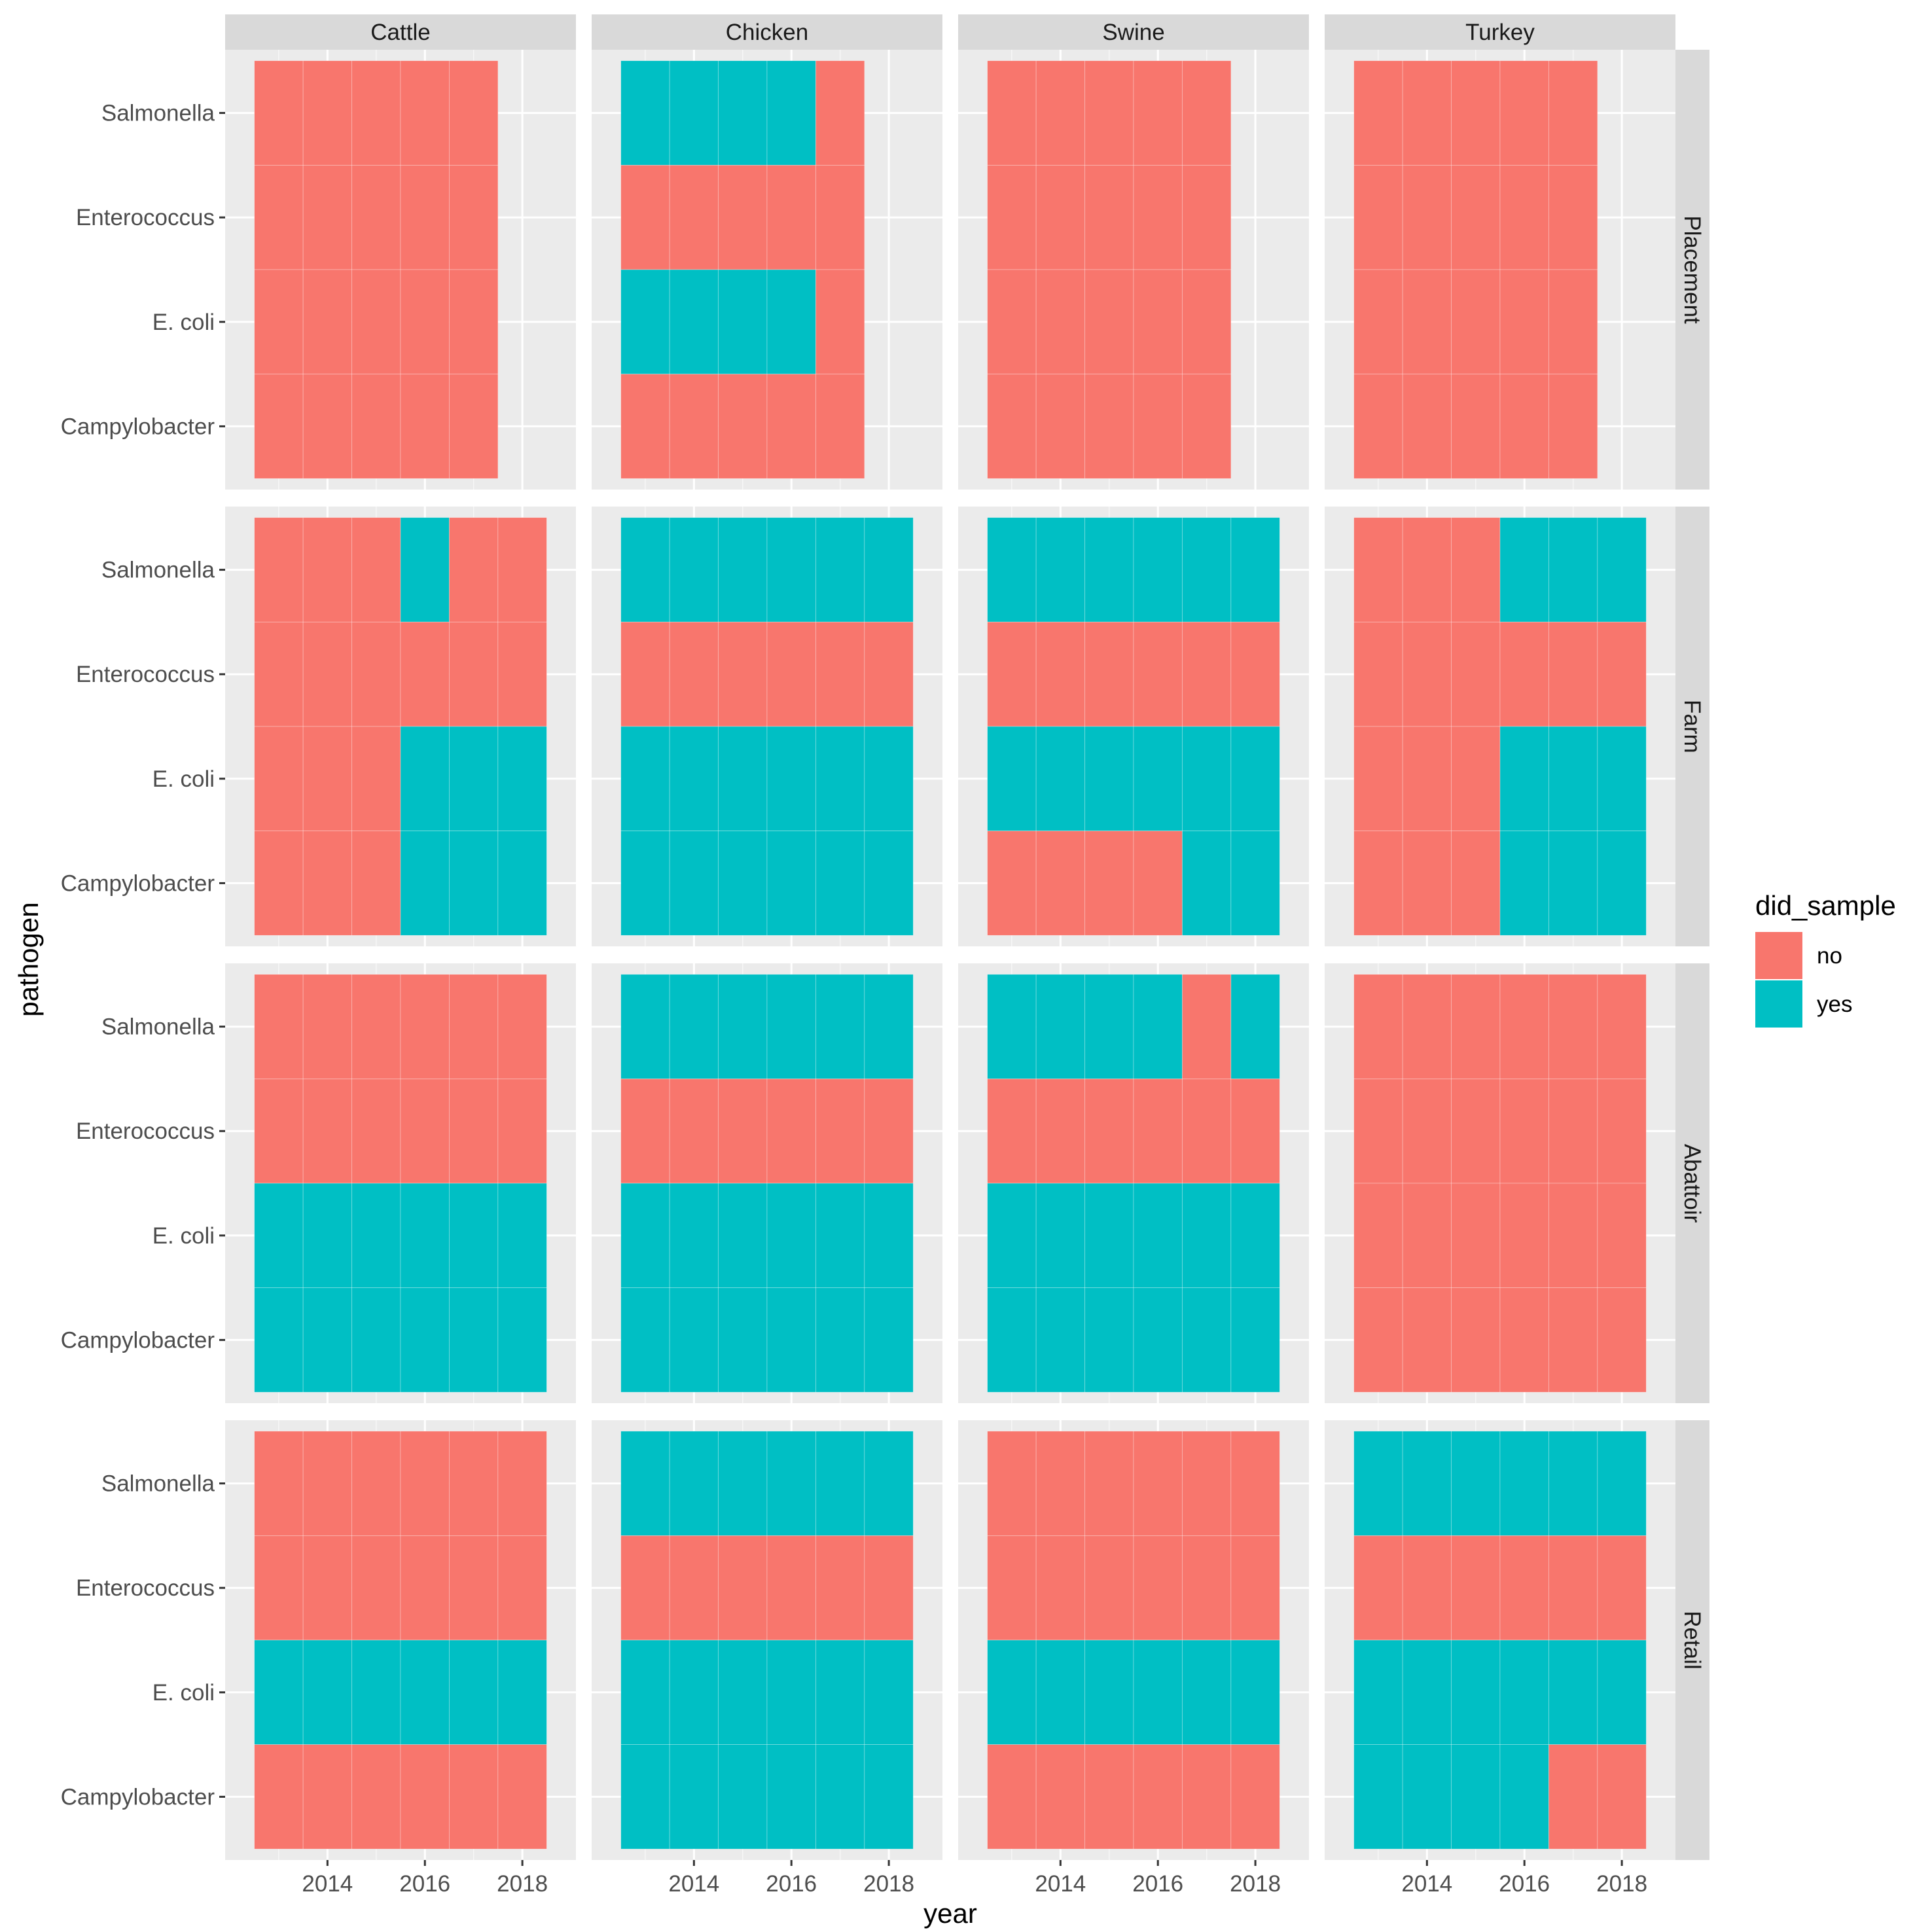 This screenshot has height=1932, width=1932. I want to click on tile-retail-swine-salmonella-2015: Retail / Swine / Salmonella / 2015: no, so click(1109, 1483).